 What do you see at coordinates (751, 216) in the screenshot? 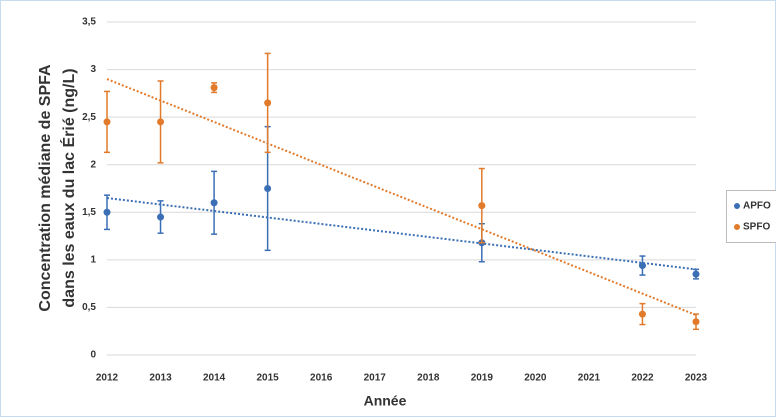
I see `legend-box` at bounding box center [751, 216].